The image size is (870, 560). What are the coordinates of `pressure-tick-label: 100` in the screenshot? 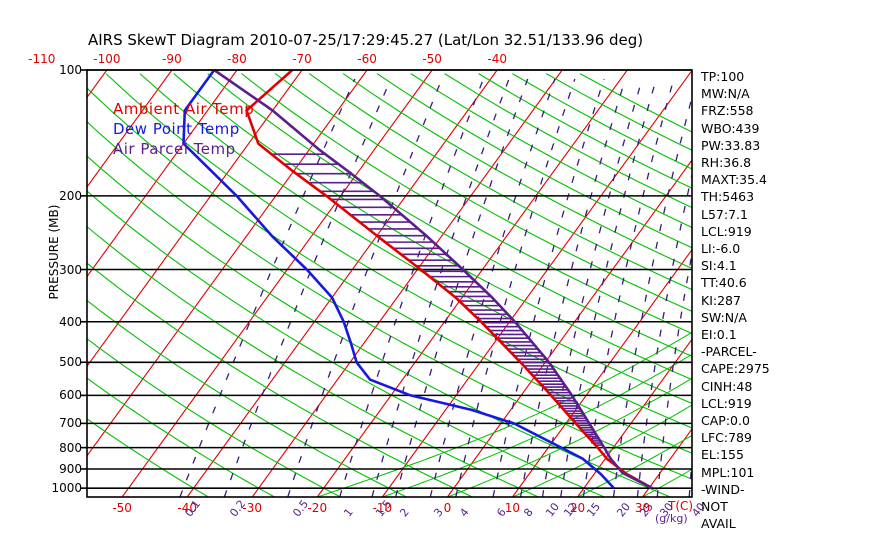 It's located at (70, 70).